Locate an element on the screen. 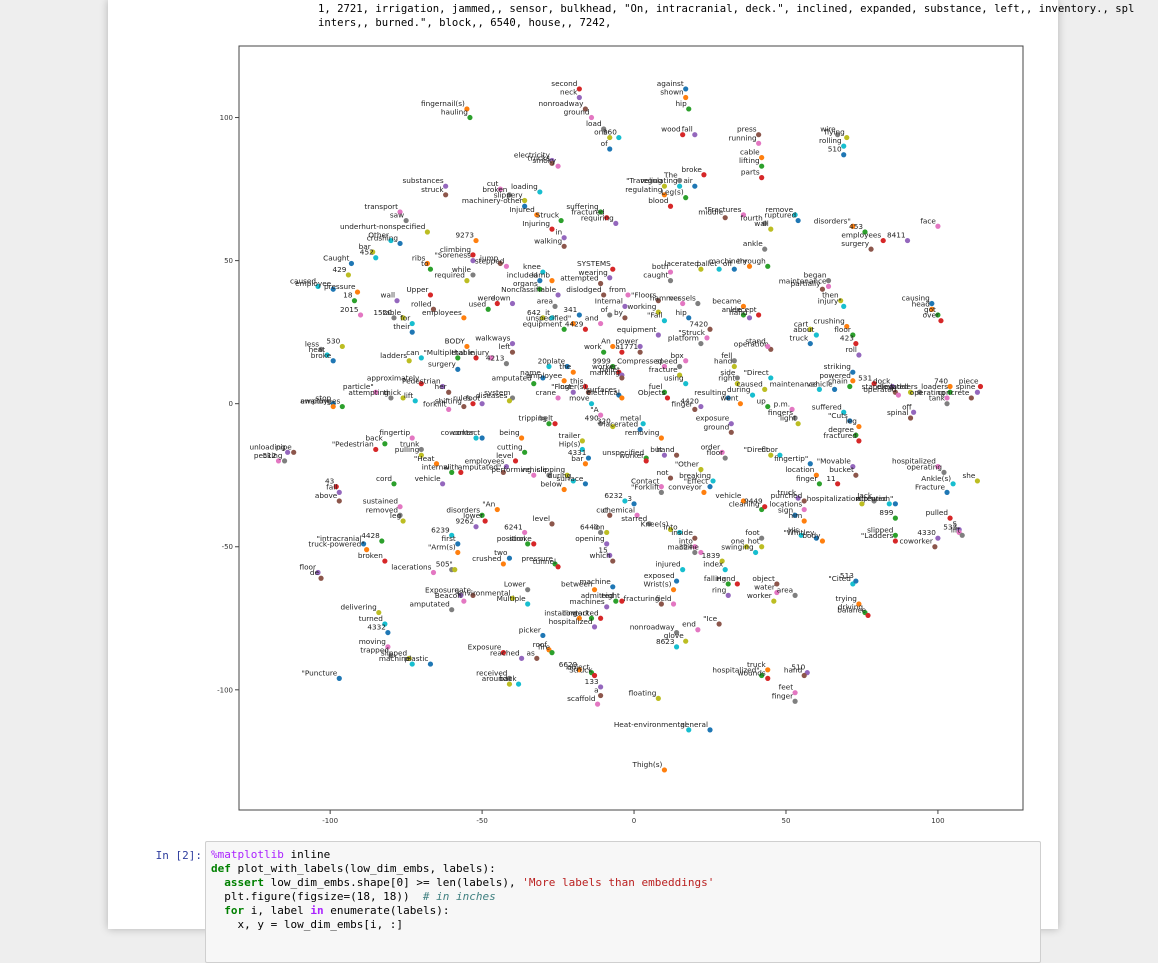 This screenshot has width=1158, height=963. y-tick-label: 100 is located at coordinates (226, 118).